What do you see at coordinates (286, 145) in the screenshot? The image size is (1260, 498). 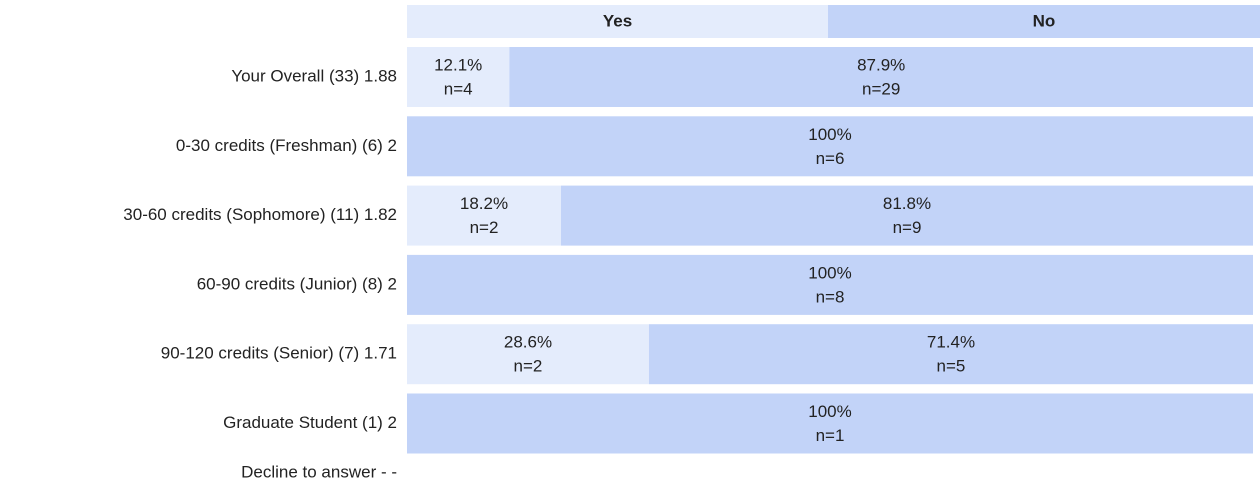 I see `row-label: 0-30 credits (Freshman) (6) 2` at bounding box center [286, 145].